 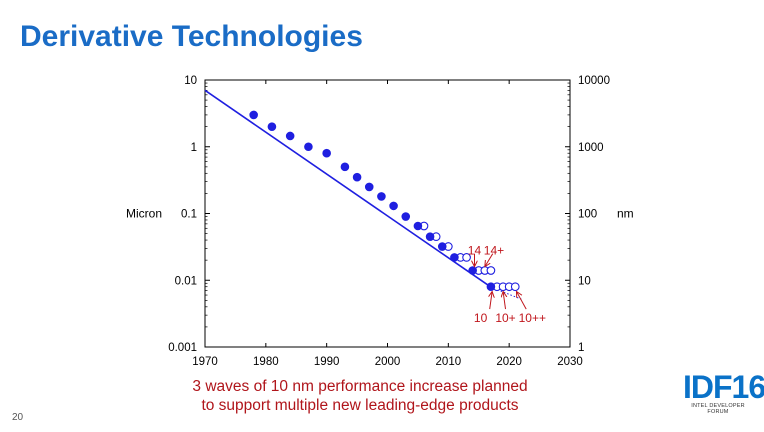 What do you see at coordinates (190, 81) in the screenshot?
I see `y-tick-label-left: 10` at bounding box center [190, 81].